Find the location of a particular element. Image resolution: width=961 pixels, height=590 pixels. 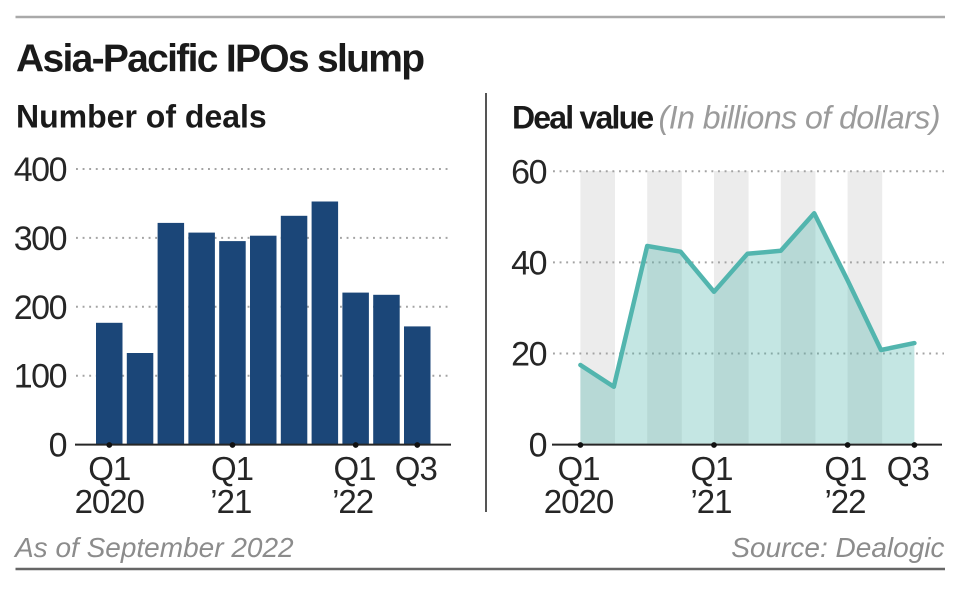

svg-text: Number of deals is located at coordinates (141, 117).